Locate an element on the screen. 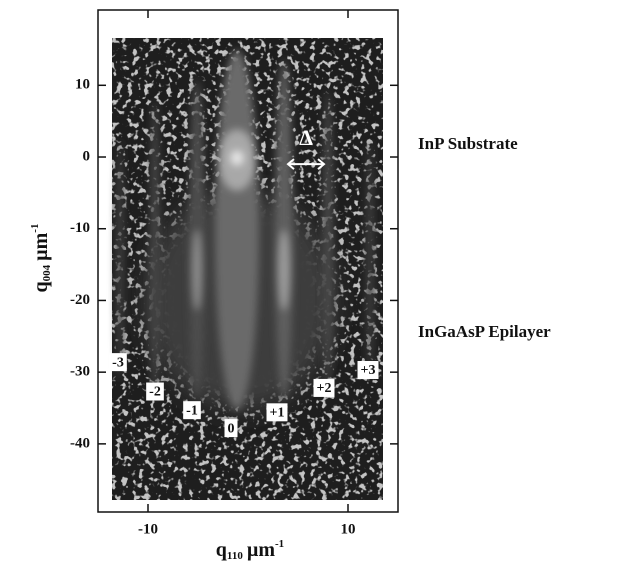 The image size is (629, 571). peak-label: +3 is located at coordinates (368, 370).